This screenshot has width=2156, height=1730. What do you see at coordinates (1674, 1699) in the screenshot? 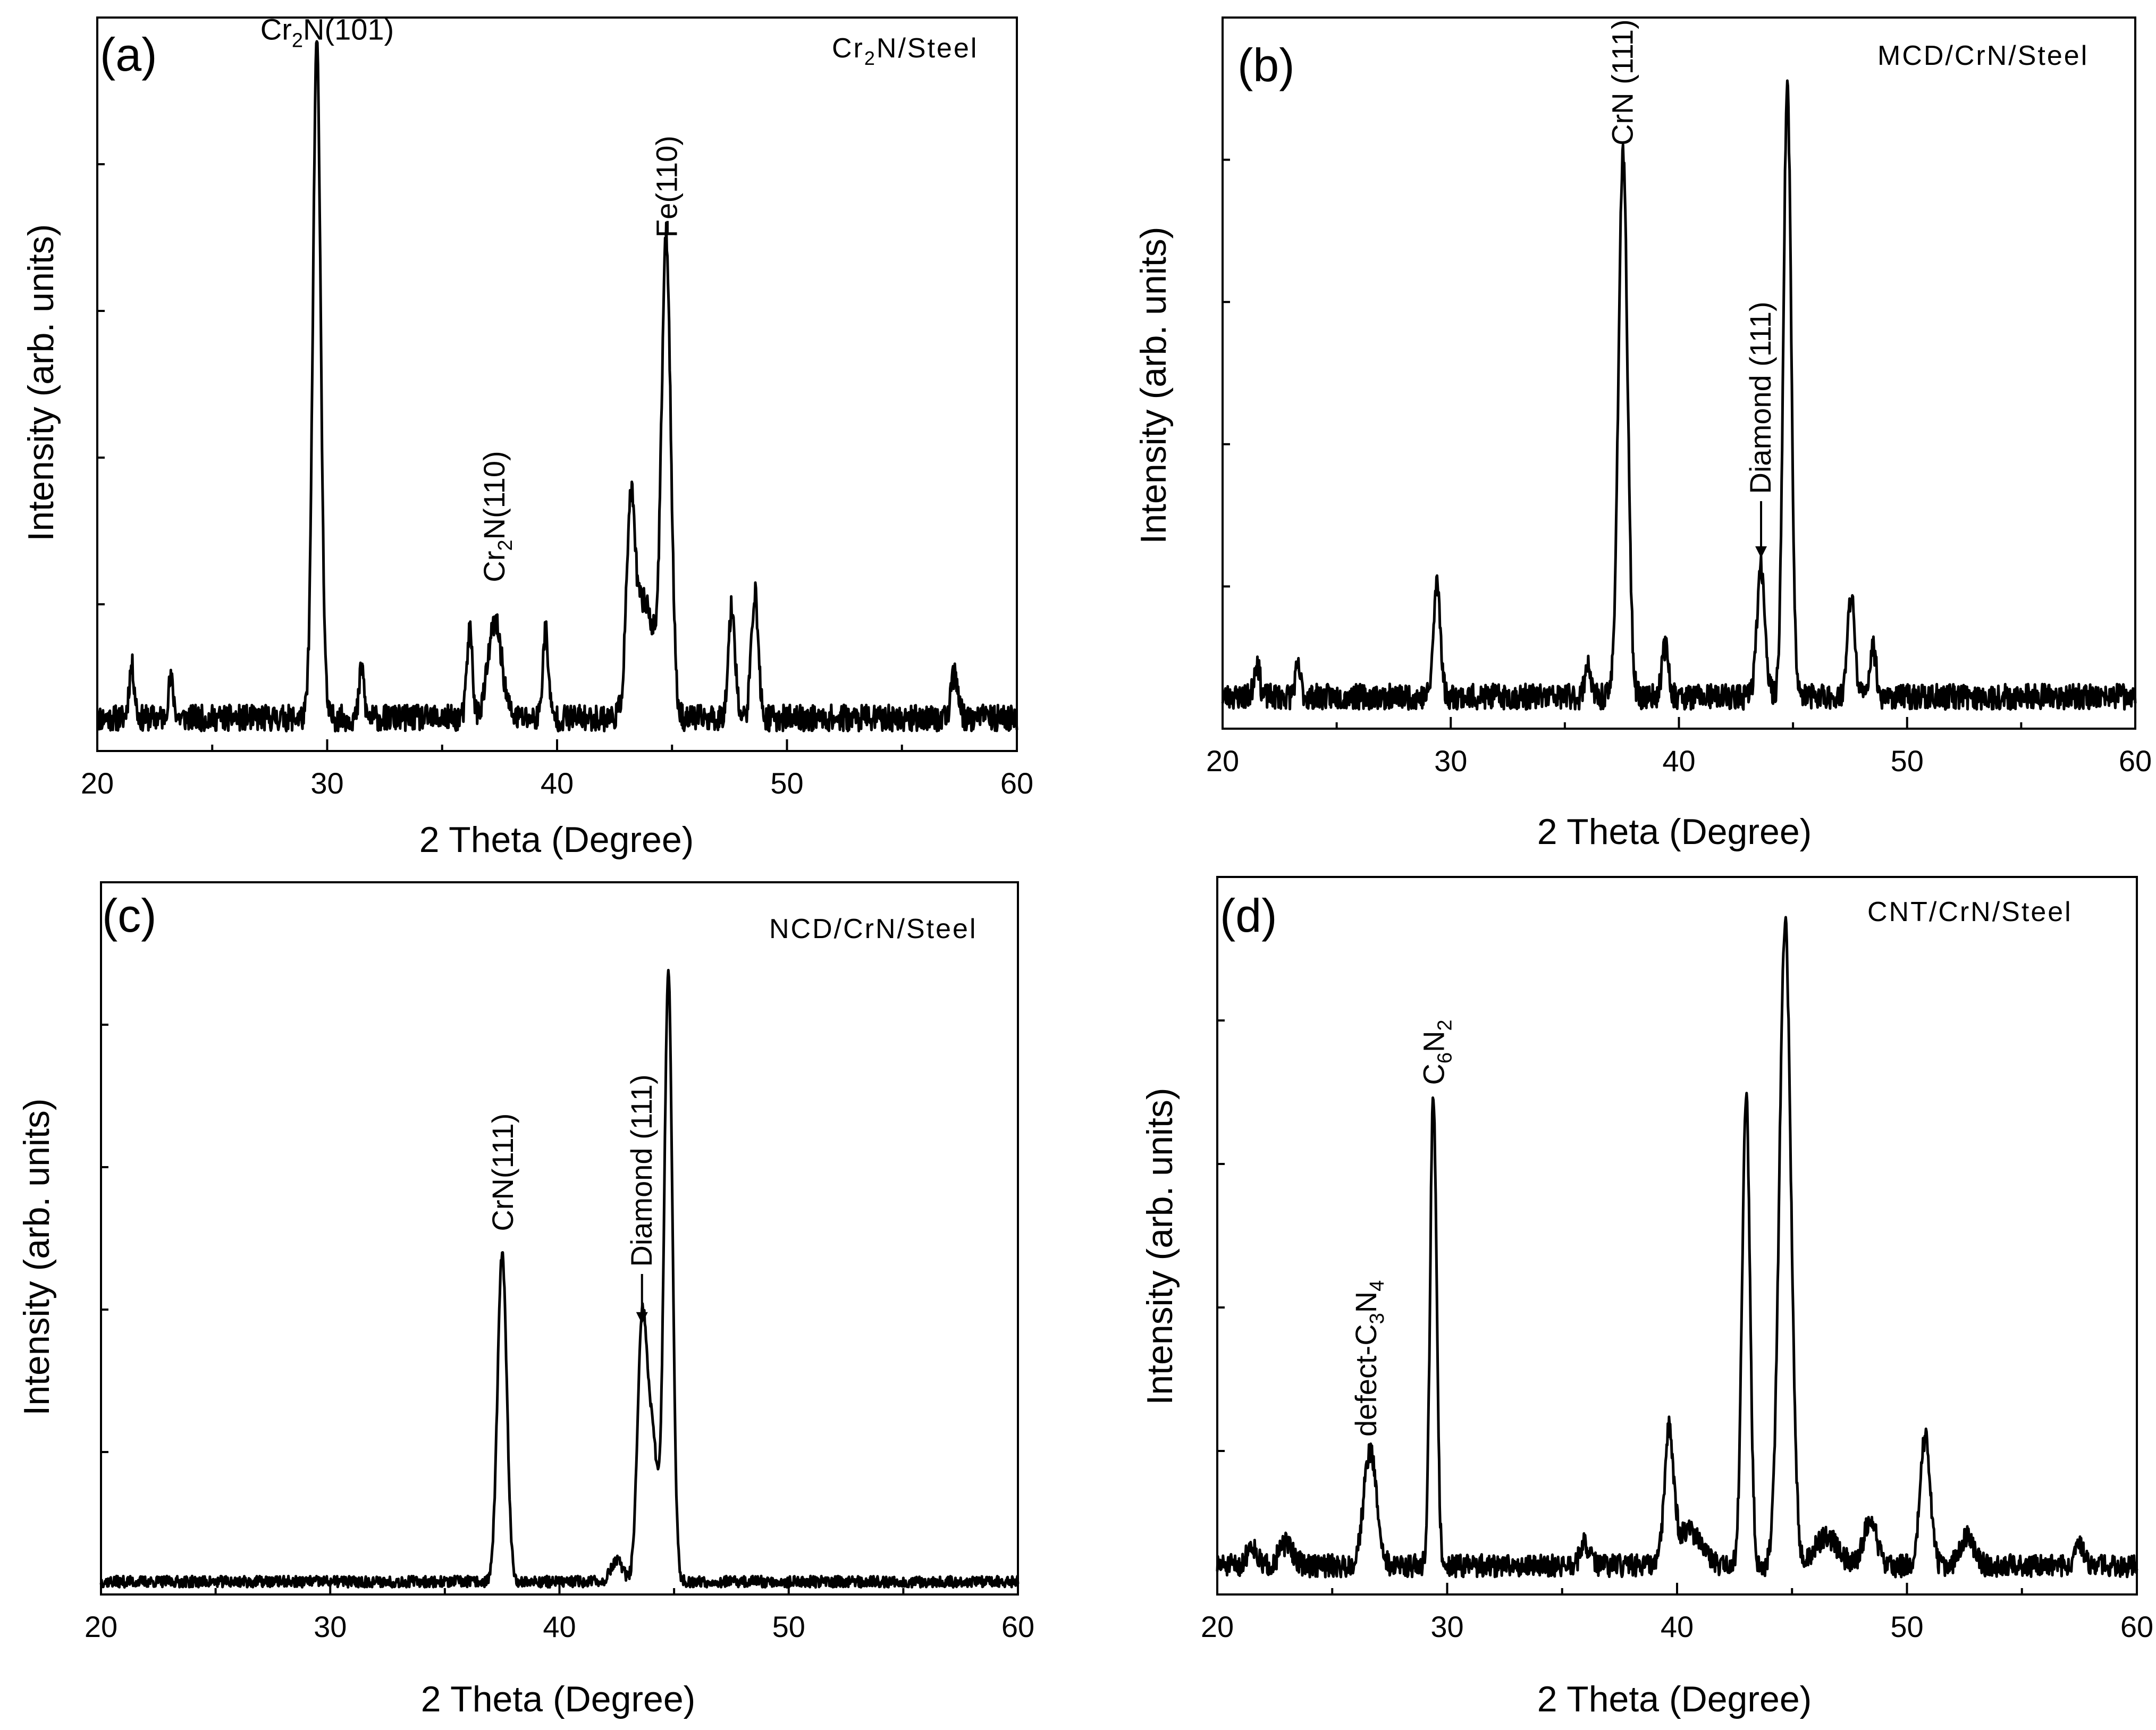
I see `panel-d-x-title: 2 Theta (Degree)` at bounding box center [1674, 1699].